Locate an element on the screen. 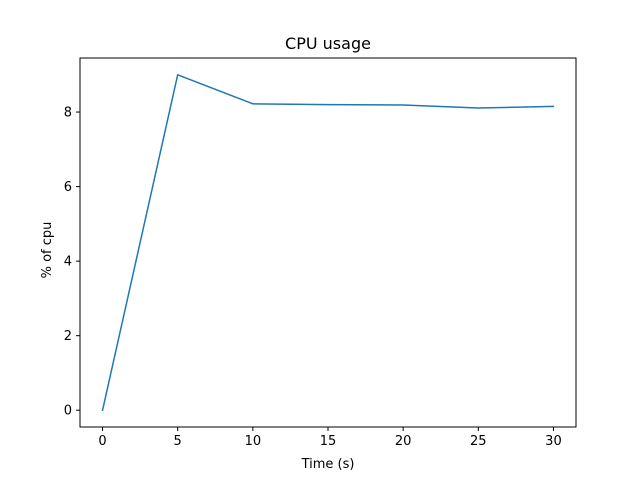 This screenshot has height=480, width=640. x-tick-label: 5 is located at coordinates (178, 441).